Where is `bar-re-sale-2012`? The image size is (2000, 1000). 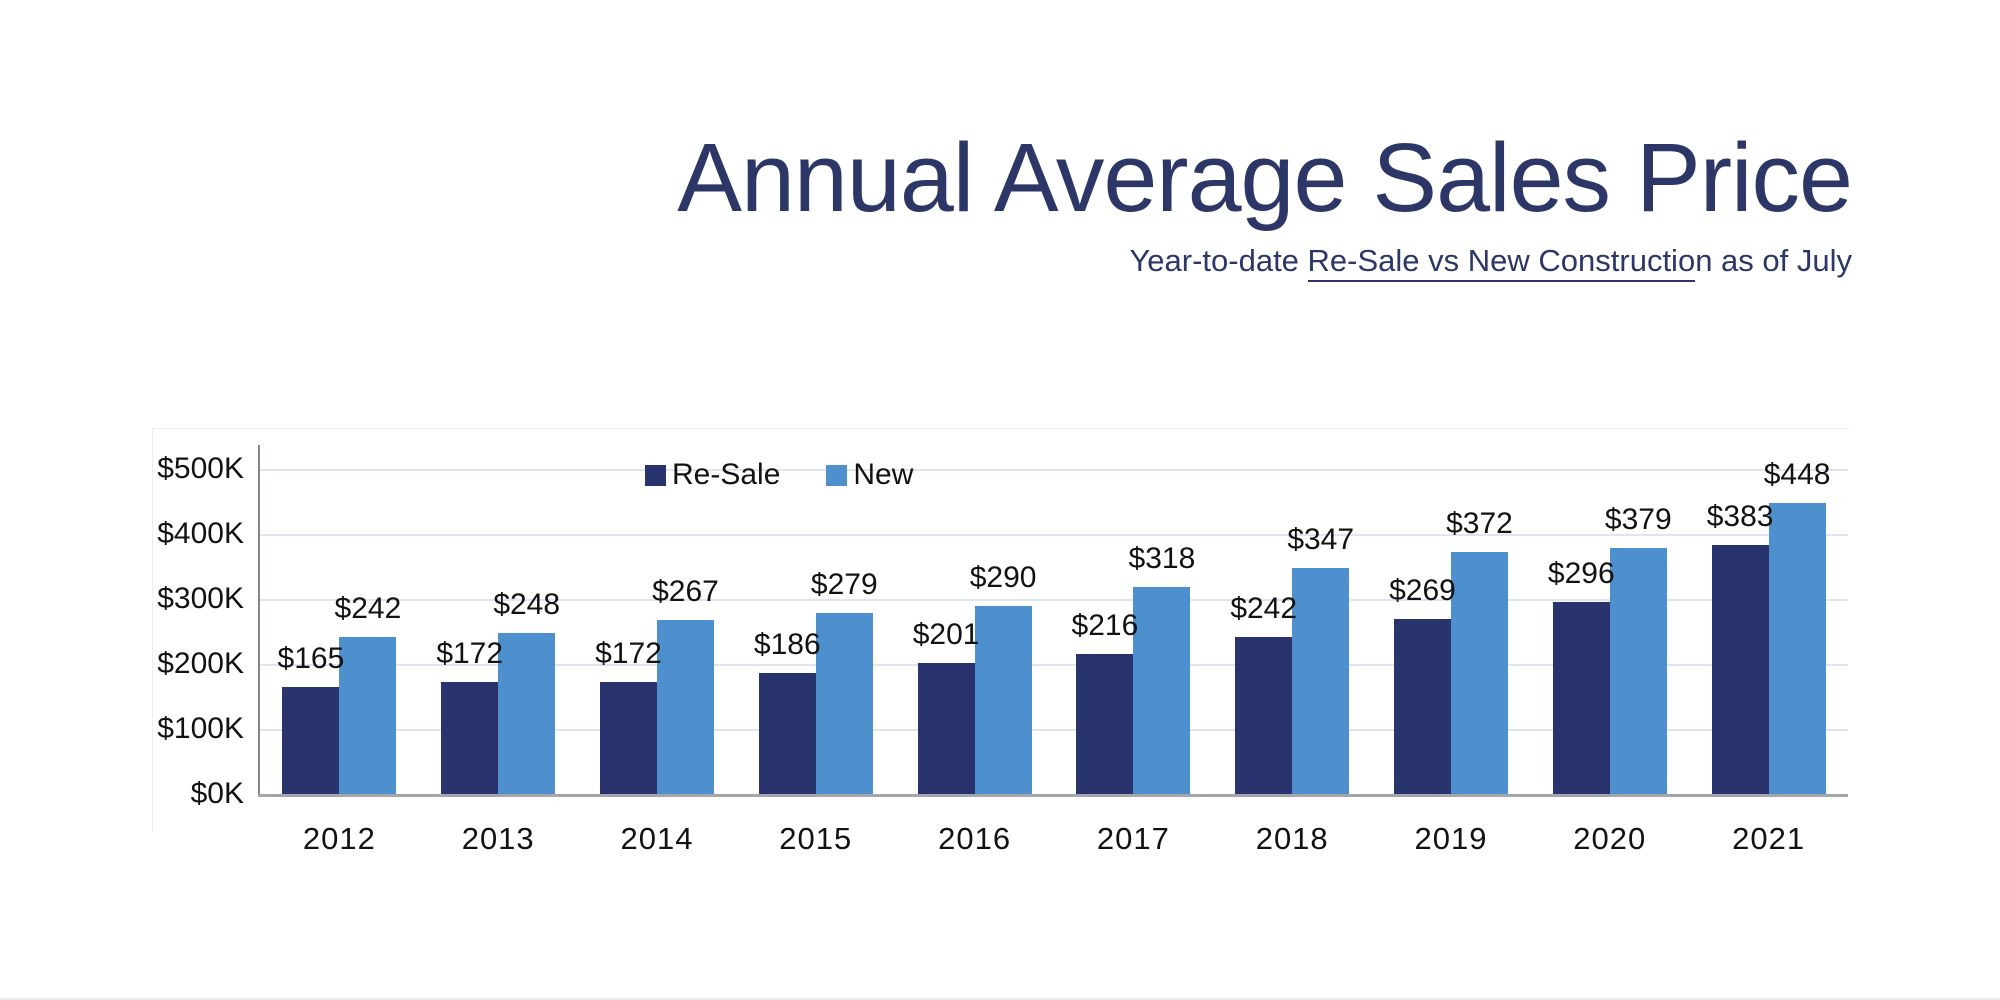 bar-re-sale-2012 is located at coordinates (311, 740).